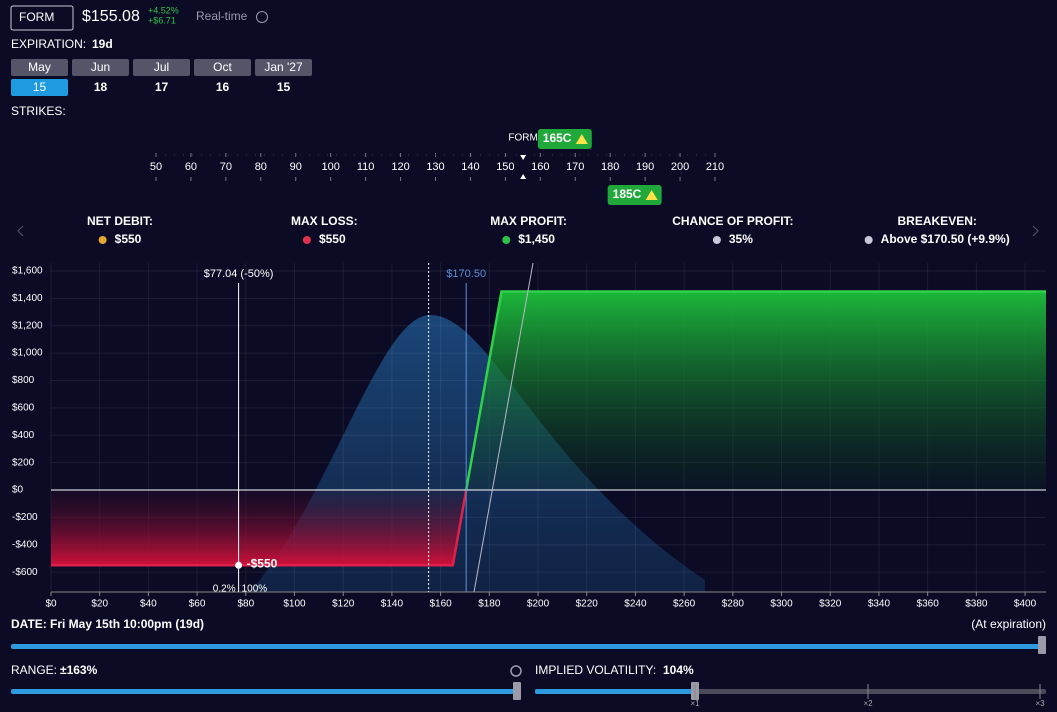  What do you see at coordinates (27, 298) in the screenshot?
I see `y-tick-label: $1,400` at bounding box center [27, 298].